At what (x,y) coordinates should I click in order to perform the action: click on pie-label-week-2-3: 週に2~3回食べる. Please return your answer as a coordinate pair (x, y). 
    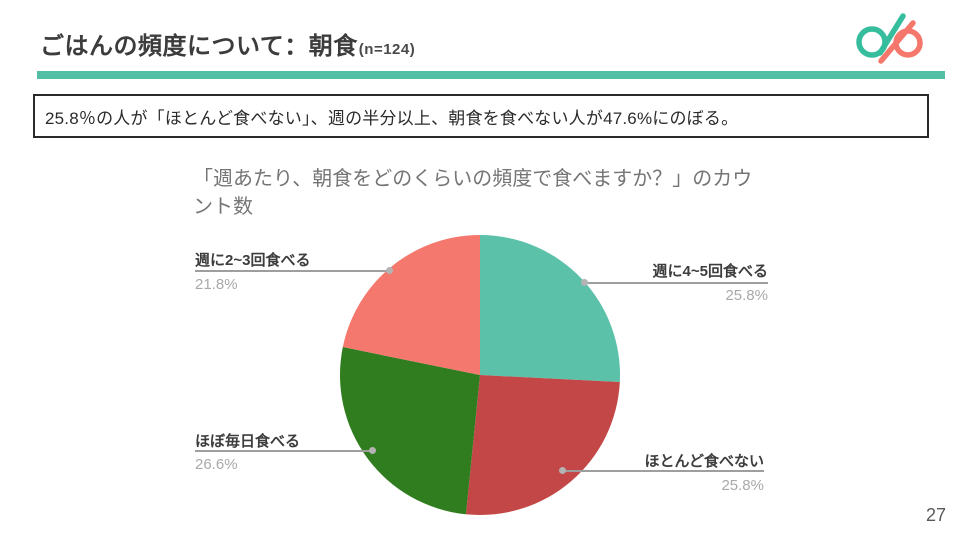
    Looking at the image, I should click on (253, 260).